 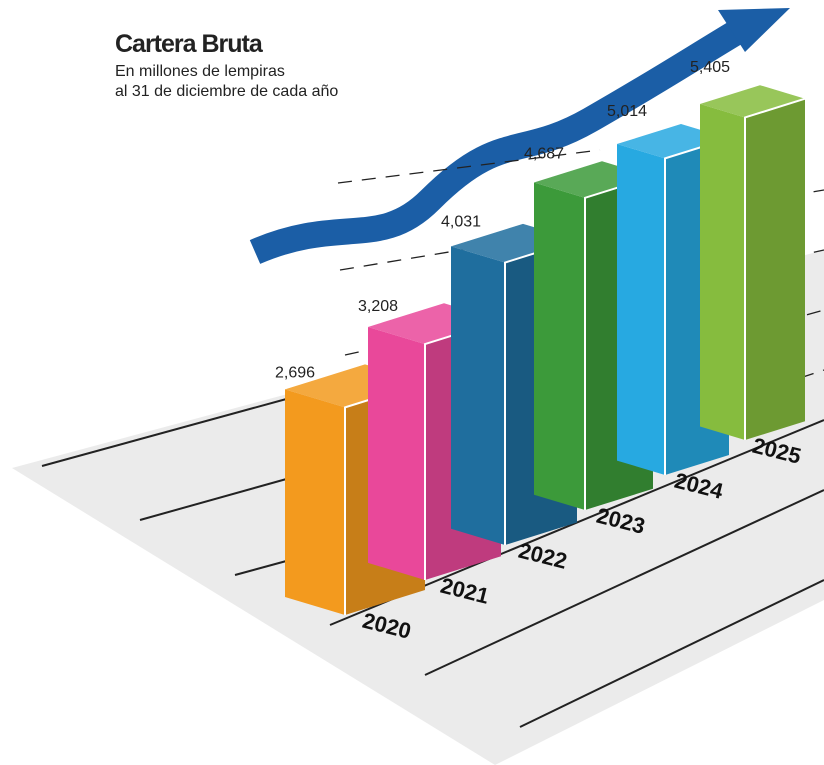 I want to click on bar-top, so click(x=752, y=101).